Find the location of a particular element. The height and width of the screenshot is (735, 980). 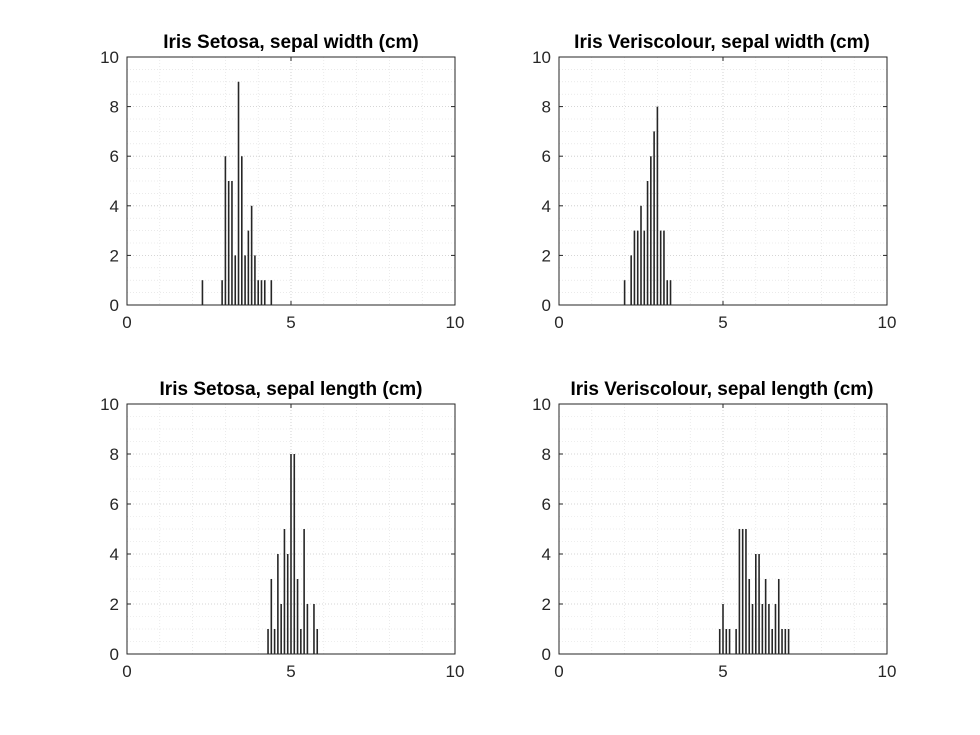

subplot-title: Iris Veriscolour, sepal width (cm) is located at coordinates (722, 42).